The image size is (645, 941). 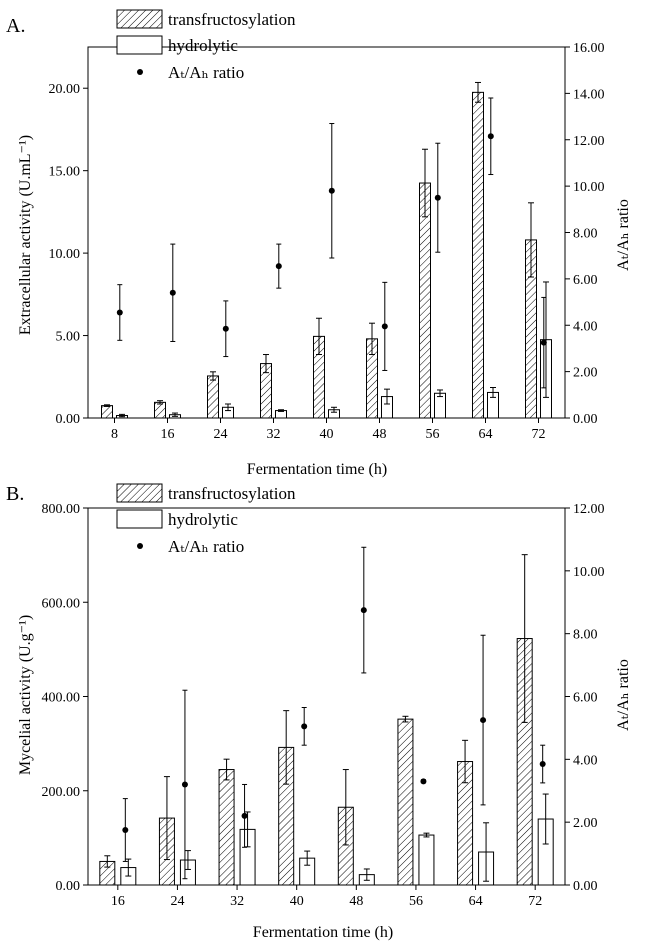 I want to click on y2-axis-label-a: Aₜ/Aₕ ratio, so click(x=623, y=235).